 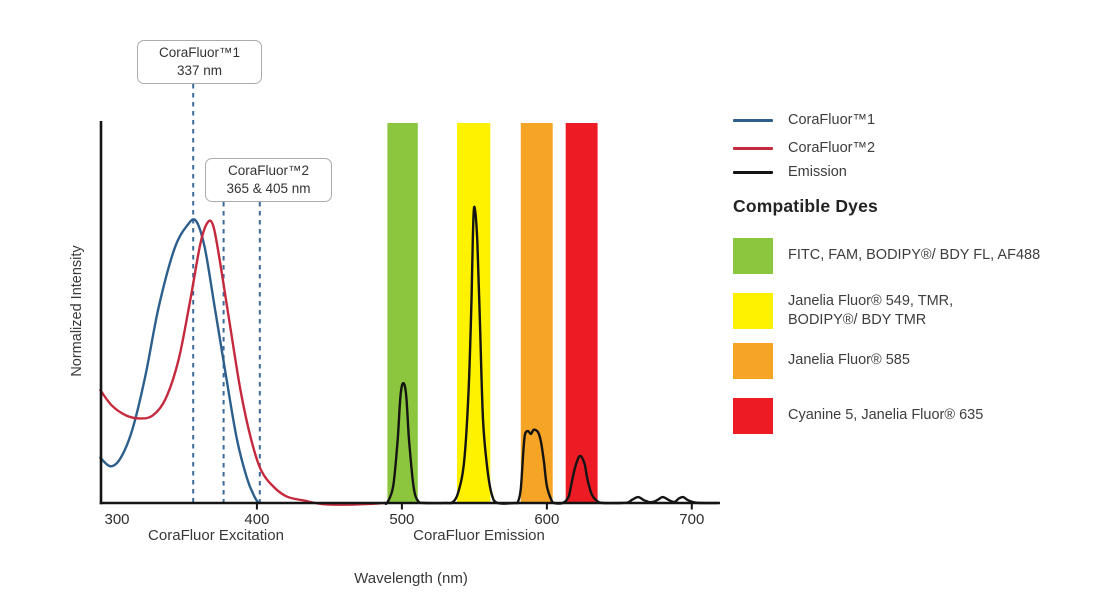 I want to click on legend-item-corafluor1: CoraFluor™1, so click(x=804, y=120).